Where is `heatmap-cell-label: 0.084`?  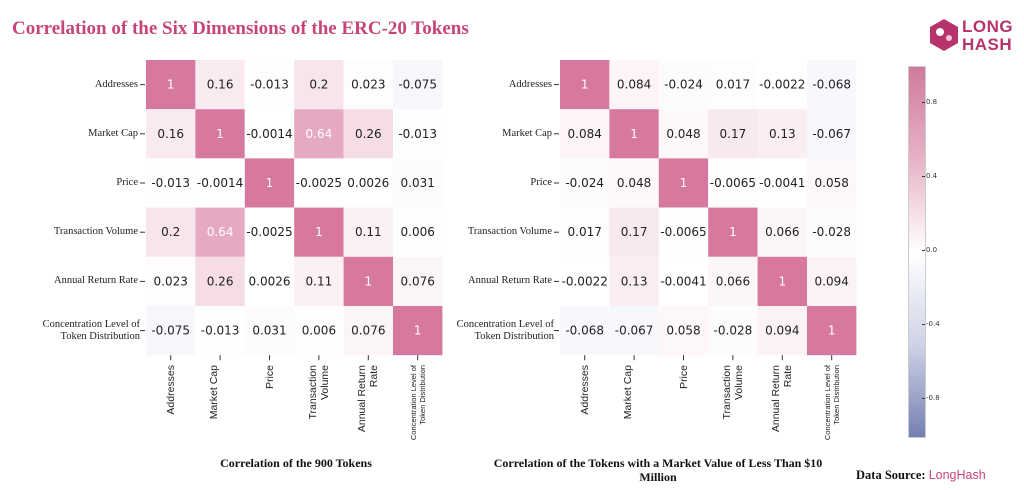
heatmap-cell-label: 0.084 is located at coordinates (634, 85).